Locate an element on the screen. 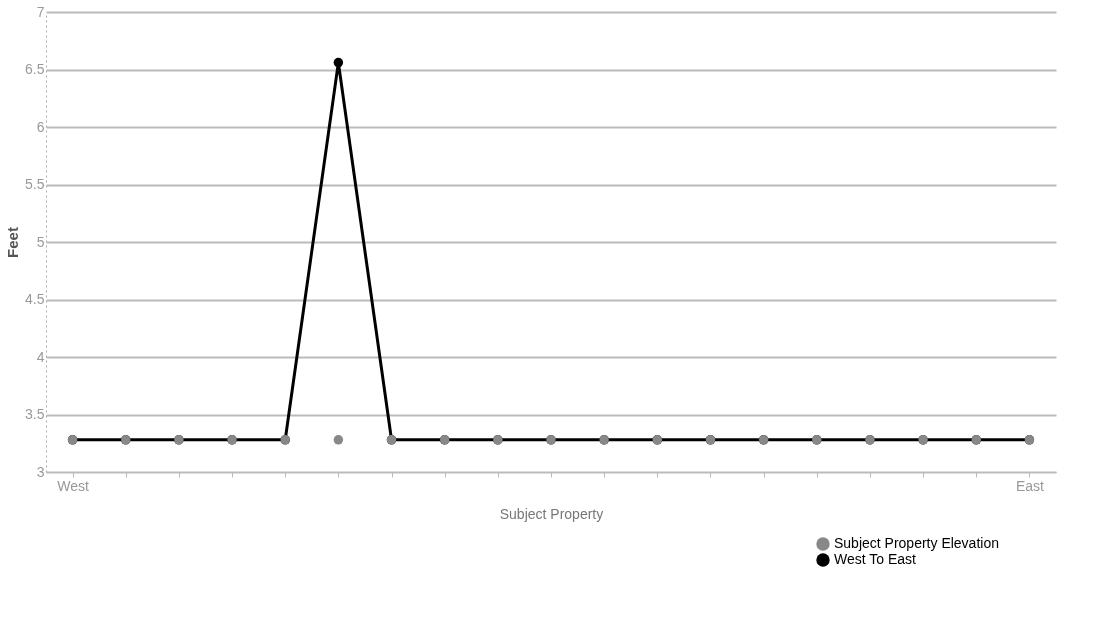  y-tick-label: 7 is located at coordinates (40, 11).